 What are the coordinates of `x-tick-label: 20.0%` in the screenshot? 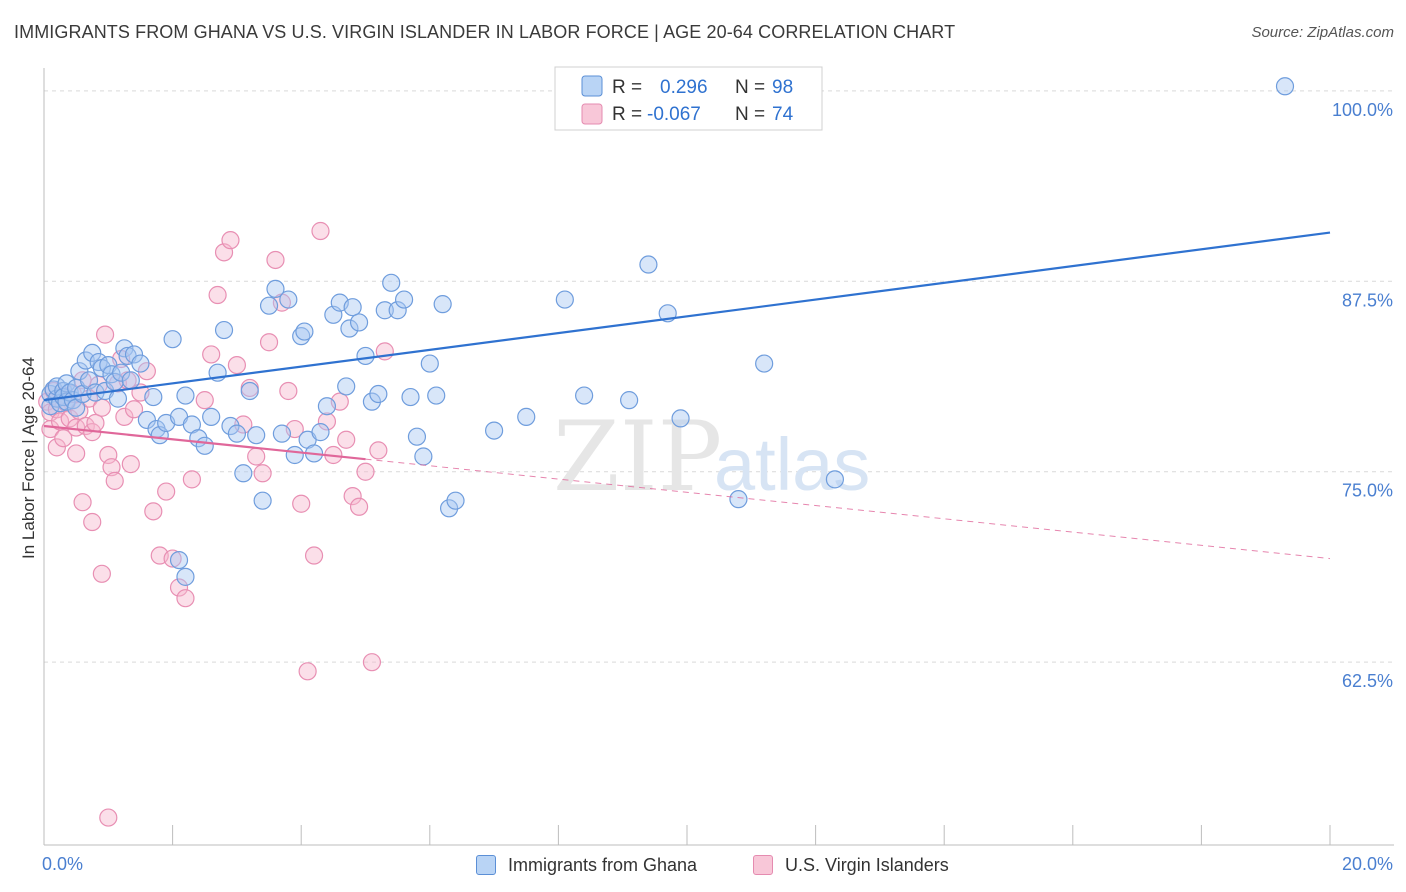 It's located at (1367, 864).